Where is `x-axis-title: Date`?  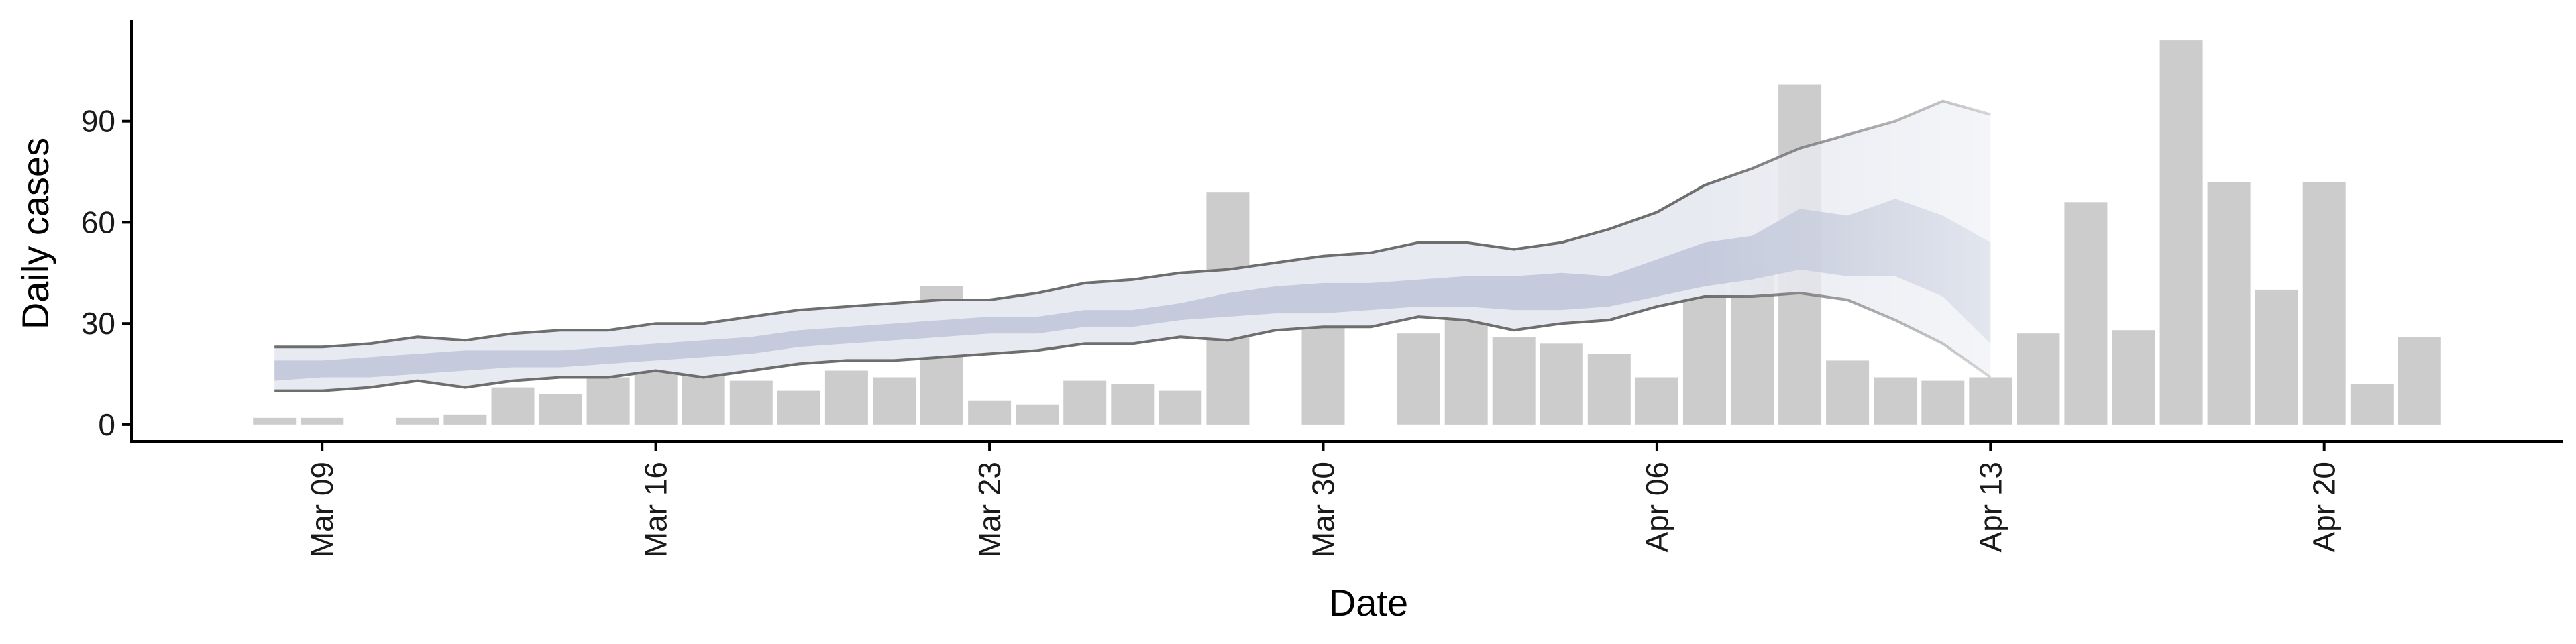 x-axis-title: Date is located at coordinates (1368, 603).